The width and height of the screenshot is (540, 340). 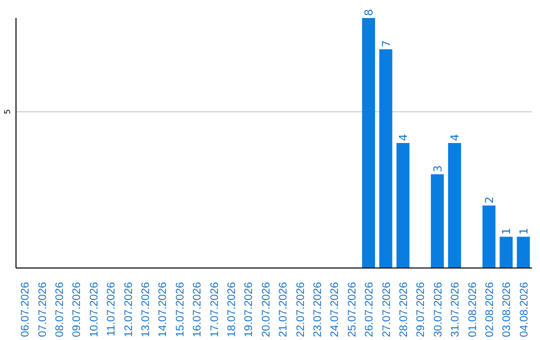 I want to click on x-tick-label: 04.08.2026, so click(x=524, y=310).